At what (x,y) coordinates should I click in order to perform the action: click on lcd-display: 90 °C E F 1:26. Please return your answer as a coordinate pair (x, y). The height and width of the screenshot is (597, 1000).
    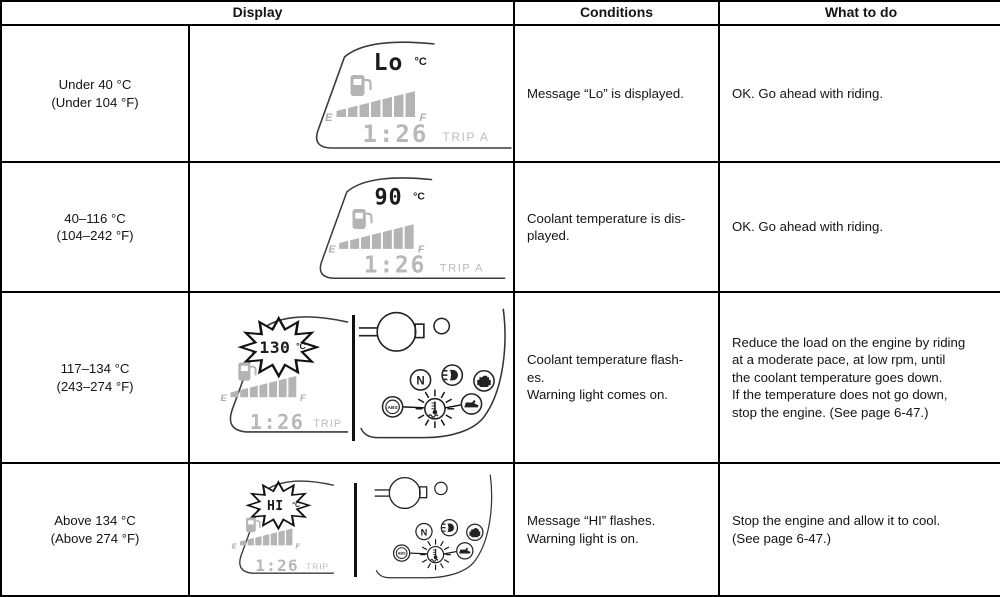
    Looking at the image, I should click on (412, 228).